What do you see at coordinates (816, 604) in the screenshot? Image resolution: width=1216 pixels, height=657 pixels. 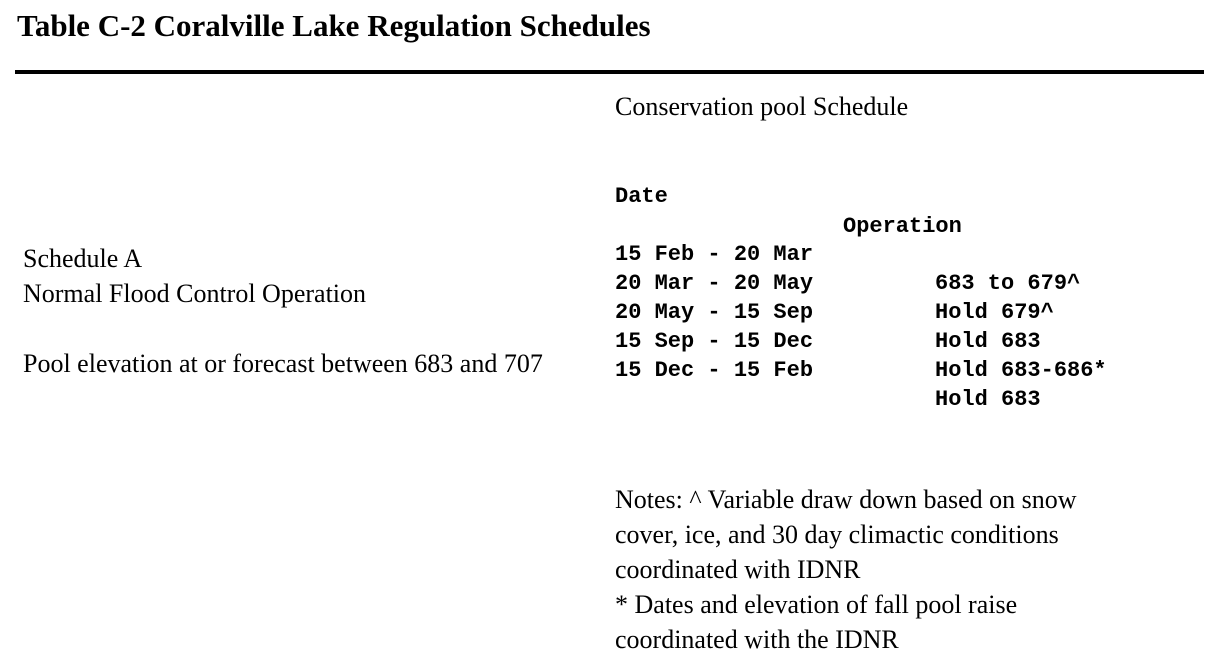 I see `note-line: * Dates and elevation of fall pool raise` at bounding box center [816, 604].